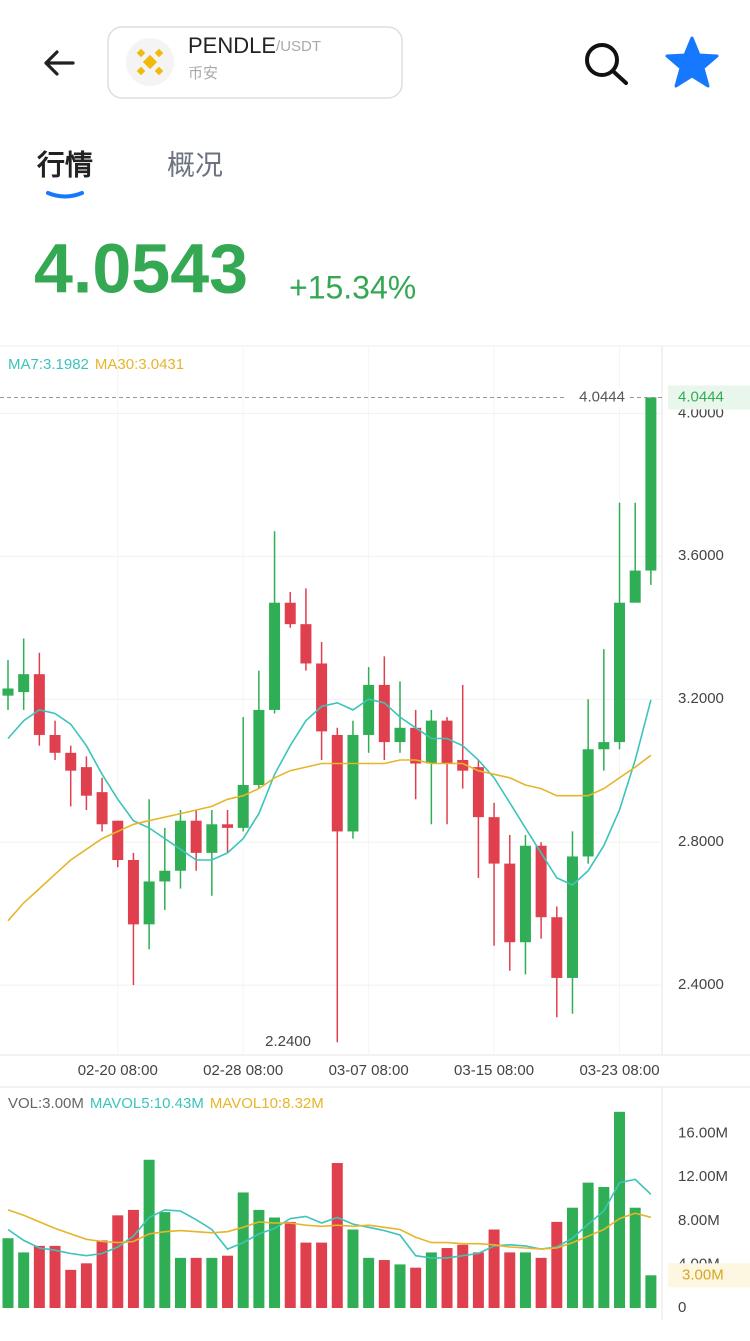 The height and width of the screenshot is (1341, 750). Describe the element at coordinates (701, 984) in the screenshot. I see `y-tick-label: 2.4000` at that location.